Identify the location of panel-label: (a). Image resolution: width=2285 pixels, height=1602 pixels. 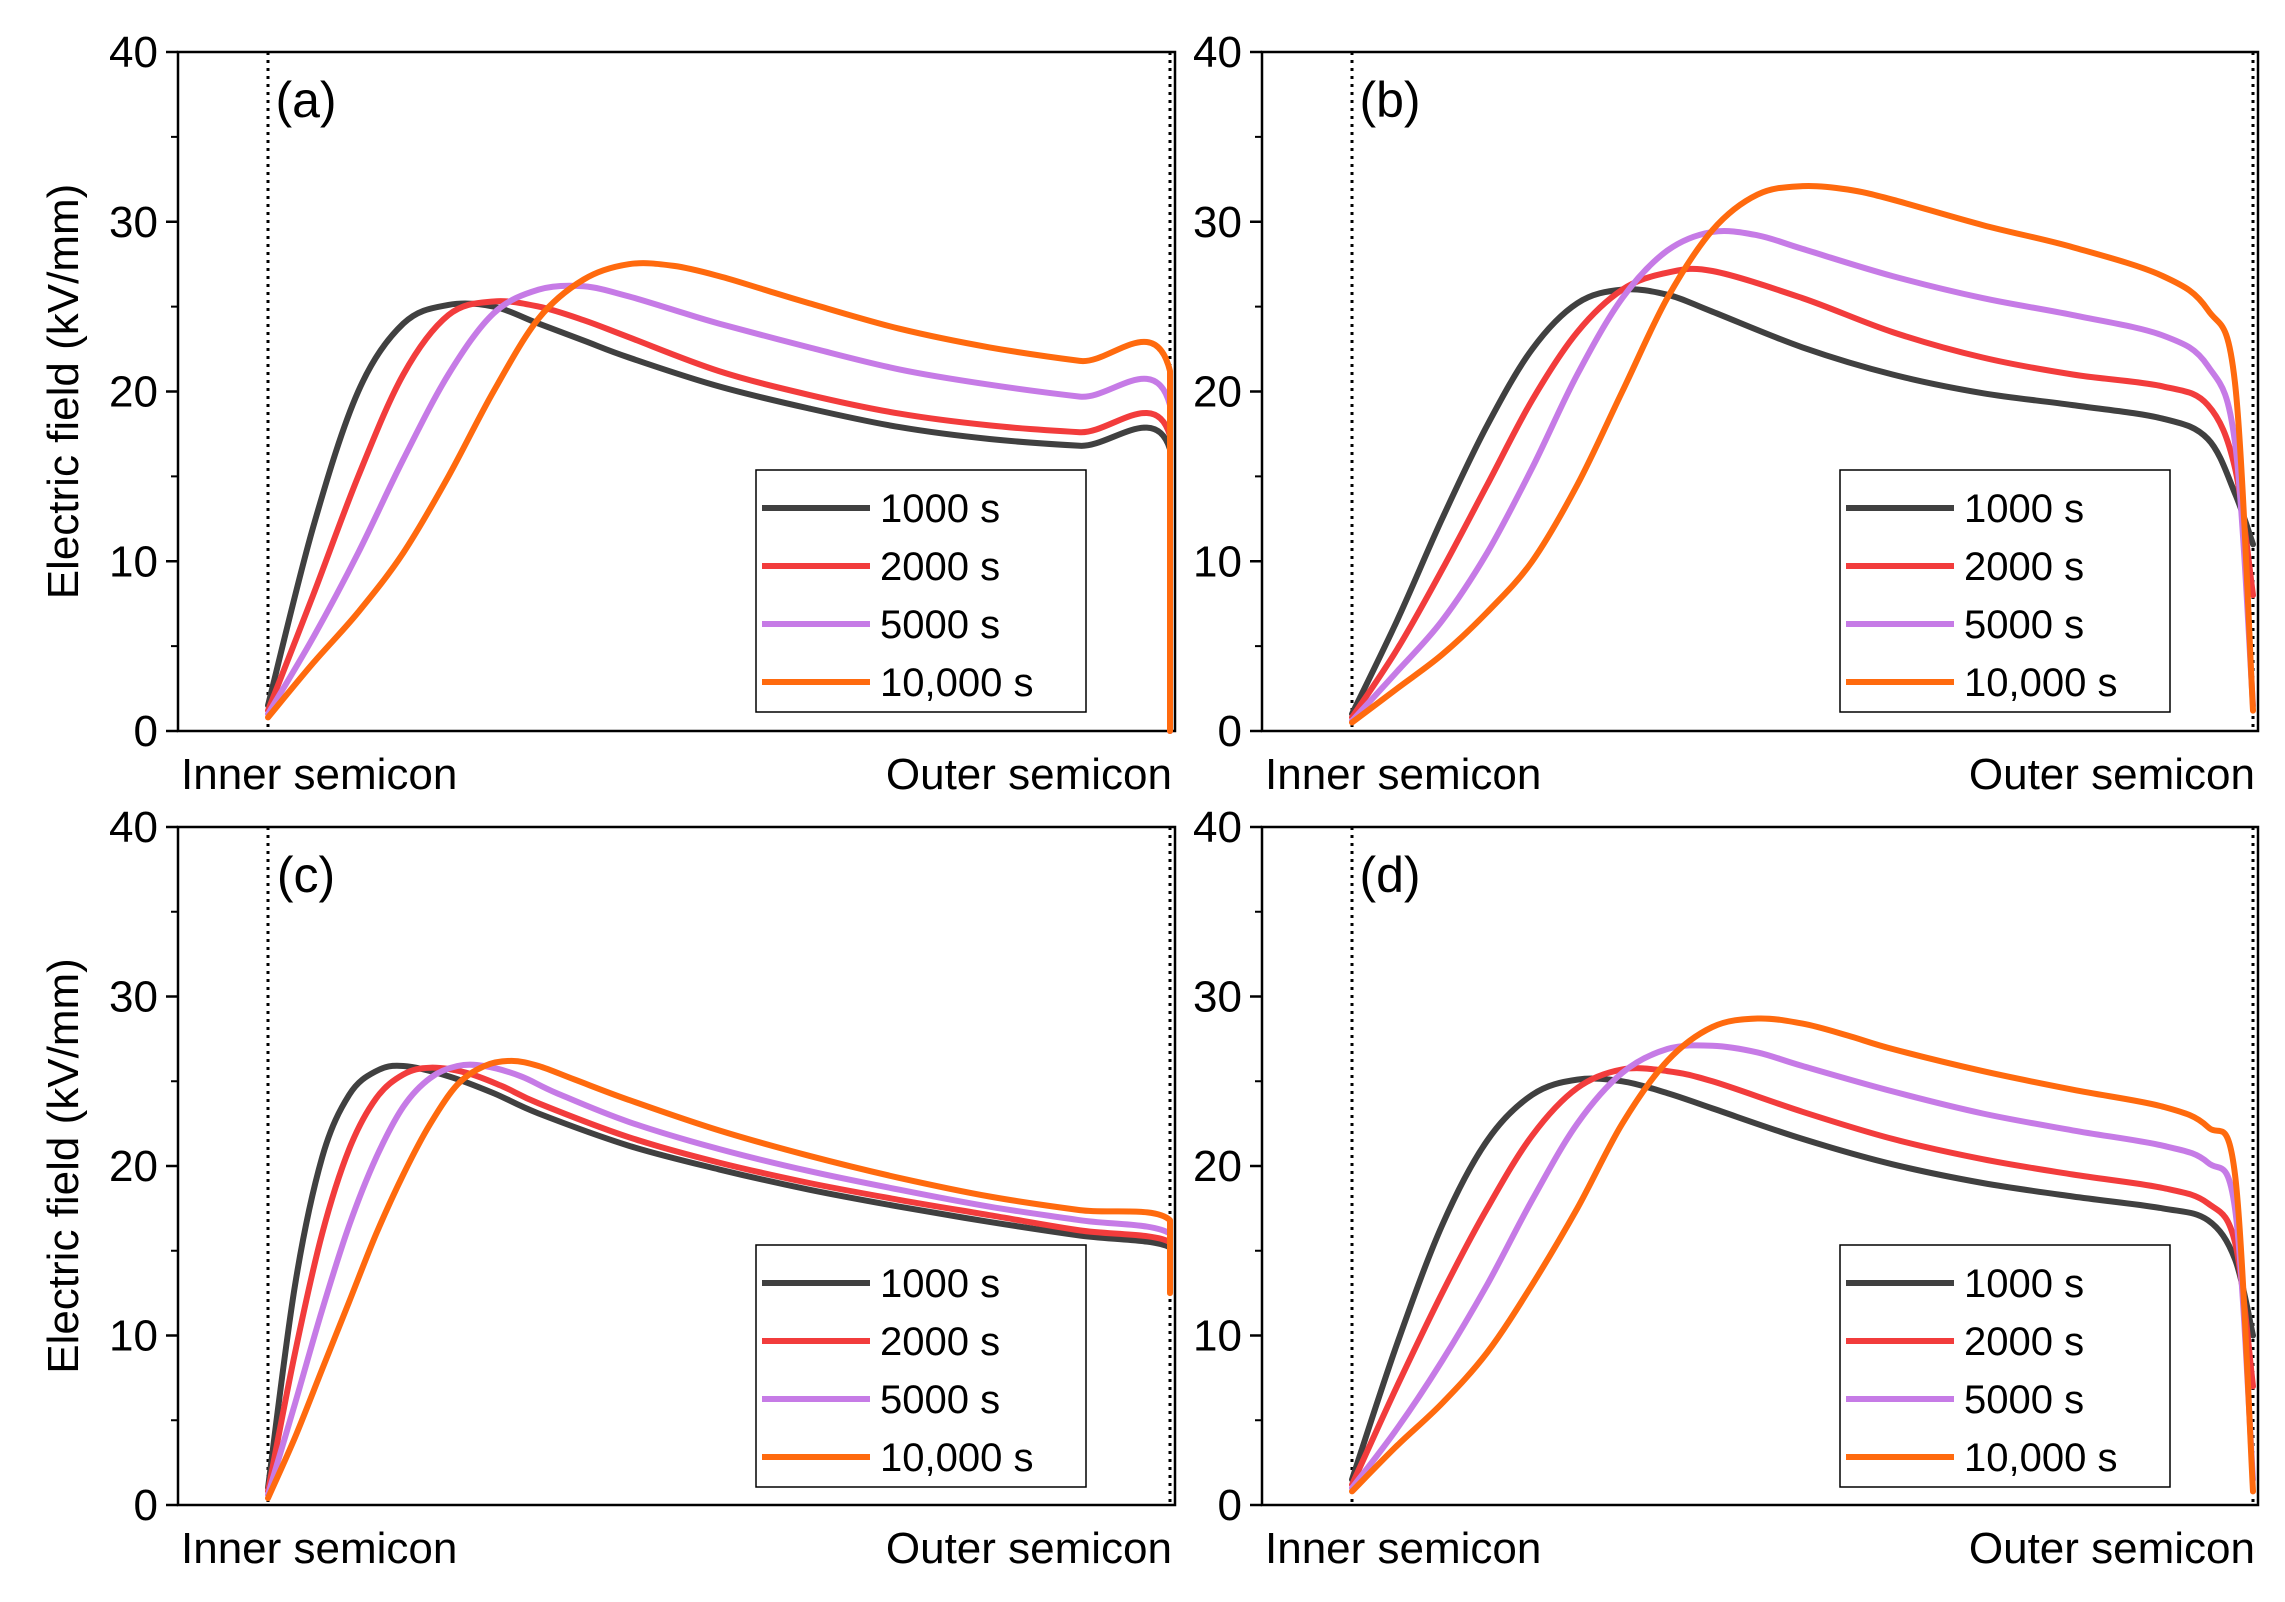
(305, 100).